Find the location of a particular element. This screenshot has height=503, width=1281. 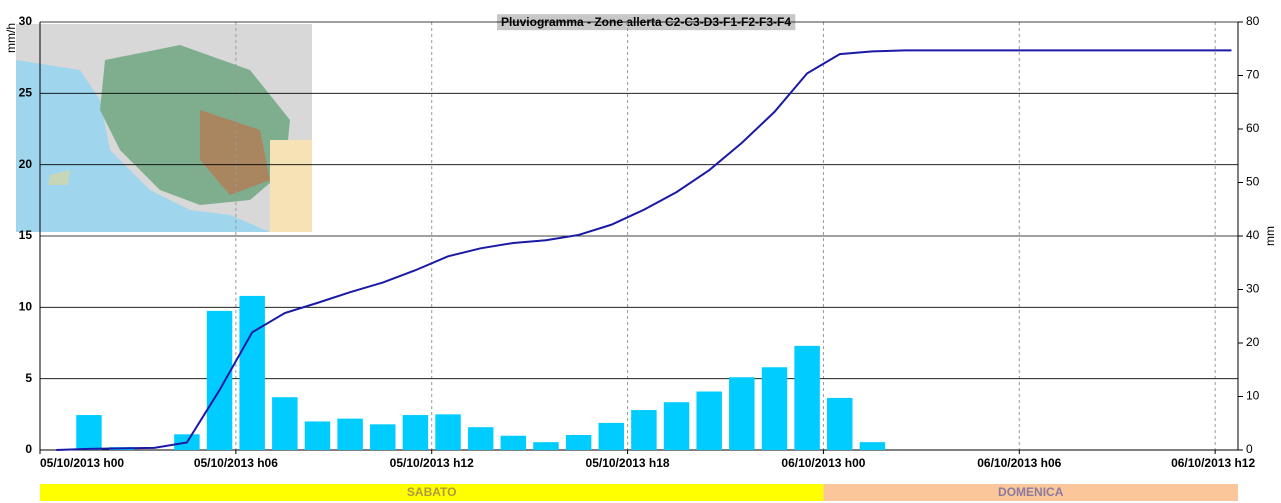

y2-tick-label: 30 is located at coordinates (1253, 289).